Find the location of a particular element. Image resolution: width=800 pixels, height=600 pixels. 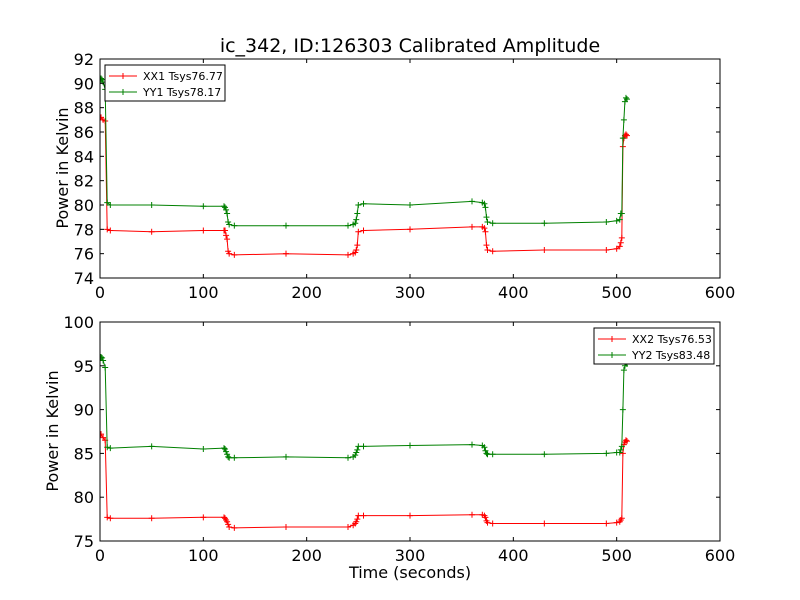

y-tick-label: 84 is located at coordinates (84, 156).